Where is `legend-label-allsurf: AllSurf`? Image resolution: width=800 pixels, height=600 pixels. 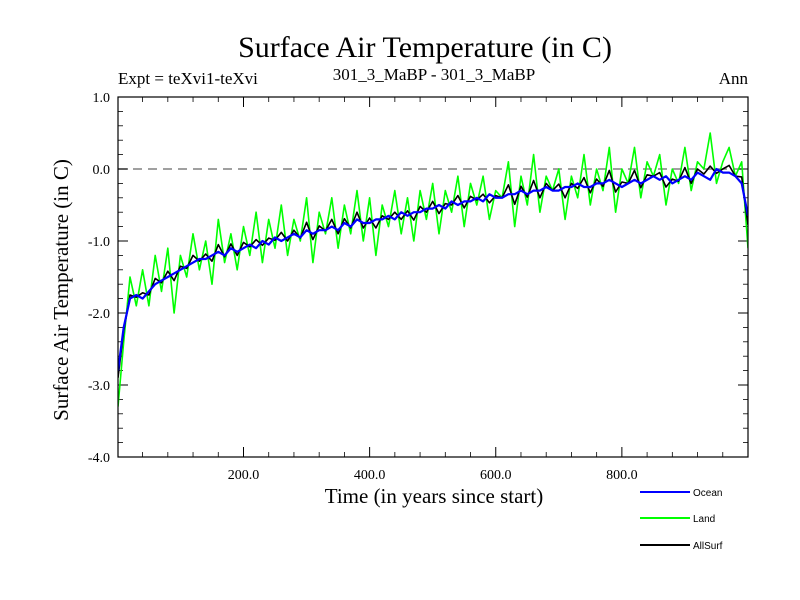 legend-label-allsurf: AllSurf is located at coordinates (708, 546).